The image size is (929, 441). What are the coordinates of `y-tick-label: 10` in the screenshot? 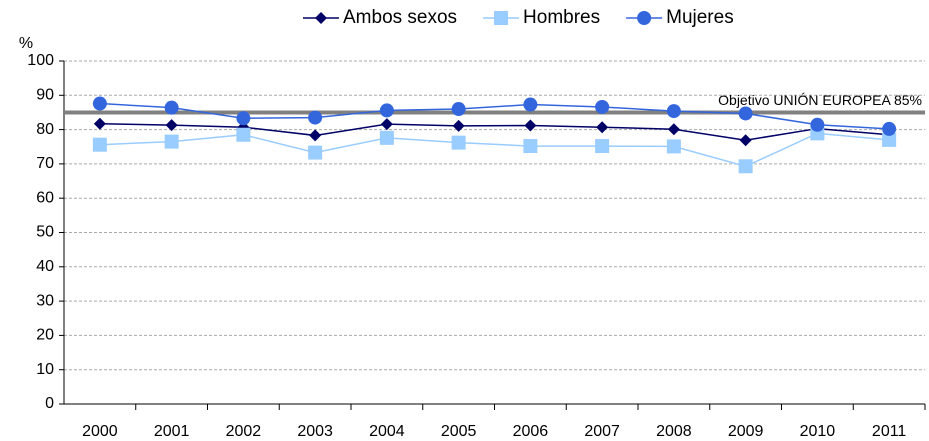 It's located at (45, 369).